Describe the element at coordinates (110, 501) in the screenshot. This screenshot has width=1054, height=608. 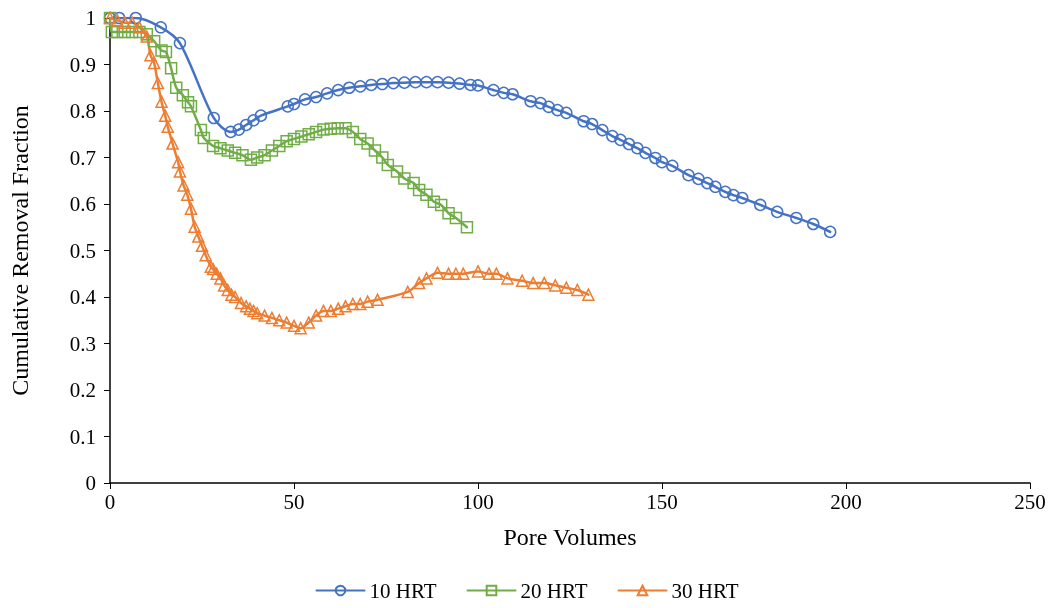
I see `x-tick-label: 0` at that location.